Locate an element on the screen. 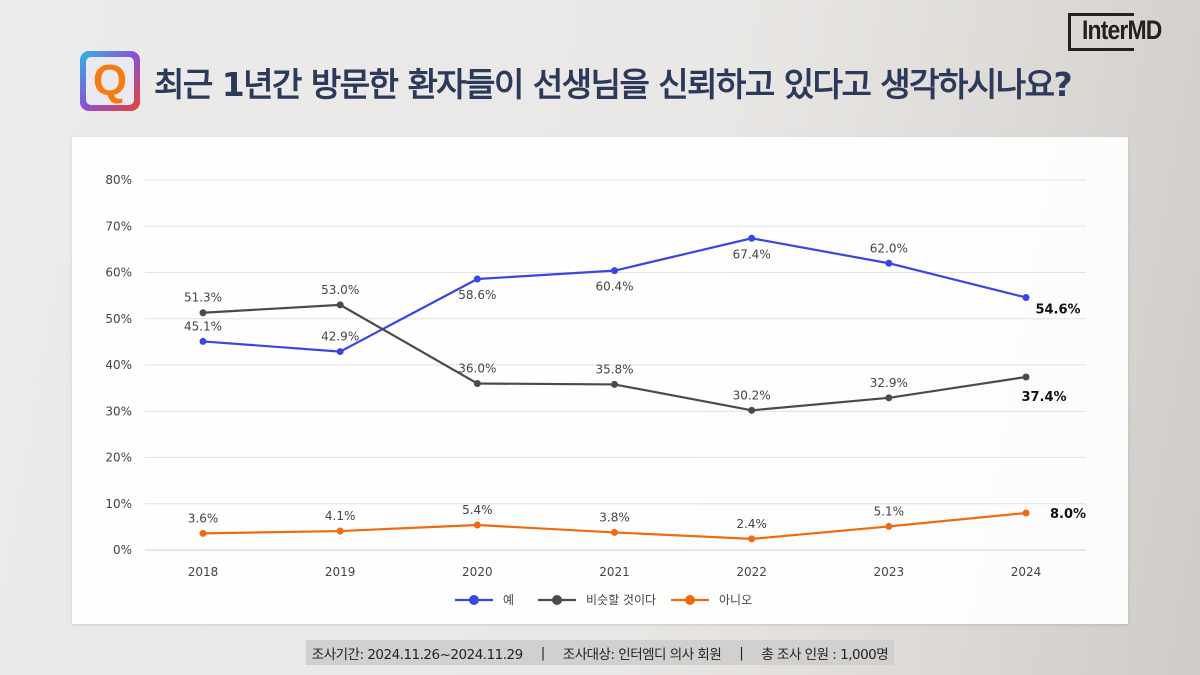  y-tick-label: 50% is located at coordinates (118, 319).